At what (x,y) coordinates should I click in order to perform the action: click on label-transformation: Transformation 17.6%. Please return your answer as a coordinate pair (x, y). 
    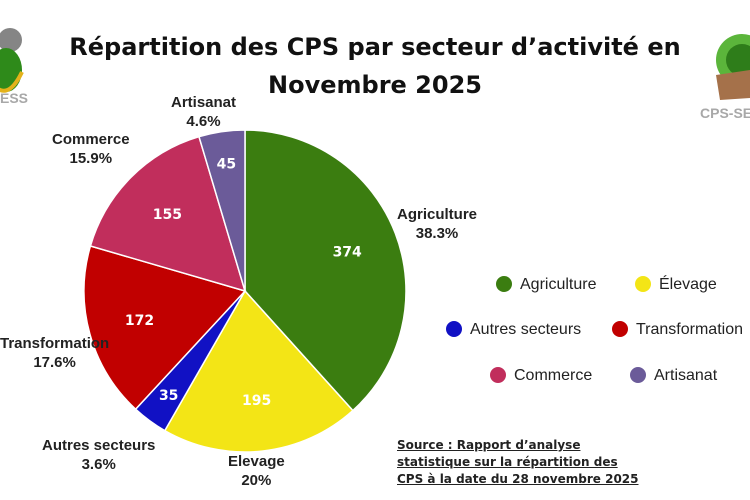
    Looking at the image, I should click on (55, 353).